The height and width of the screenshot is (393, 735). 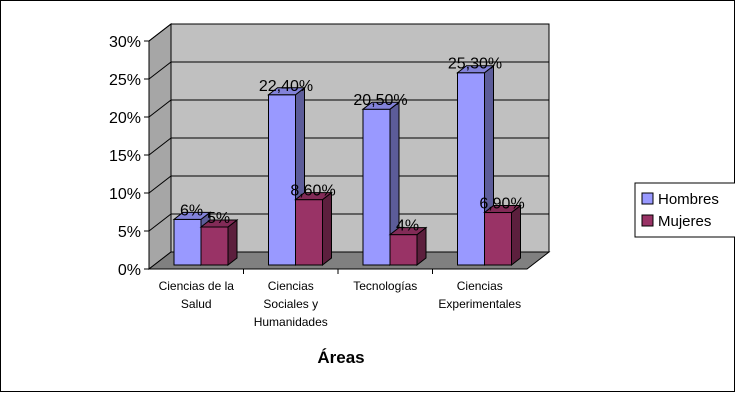 I want to click on legend: Hombres Mujeres, so click(x=684, y=210).